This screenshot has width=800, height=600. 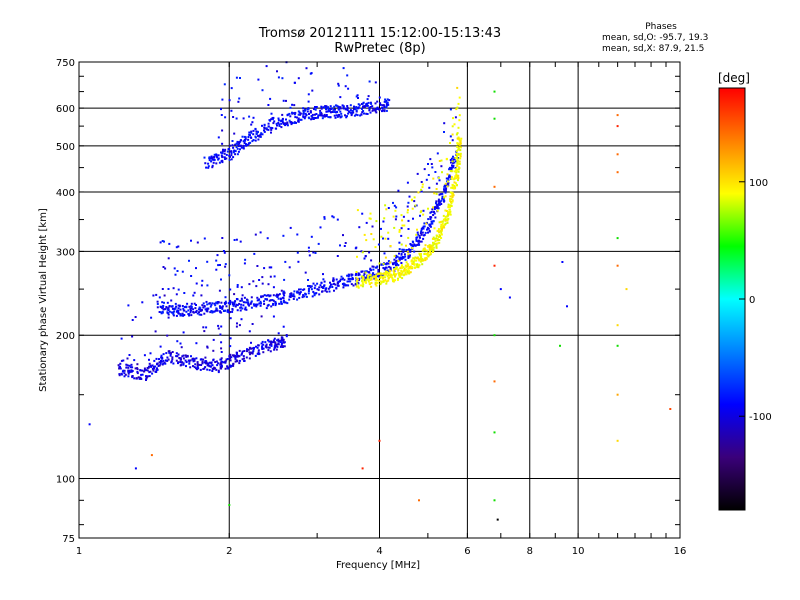 I want to click on x-tick-label: 1, so click(x=79, y=551).